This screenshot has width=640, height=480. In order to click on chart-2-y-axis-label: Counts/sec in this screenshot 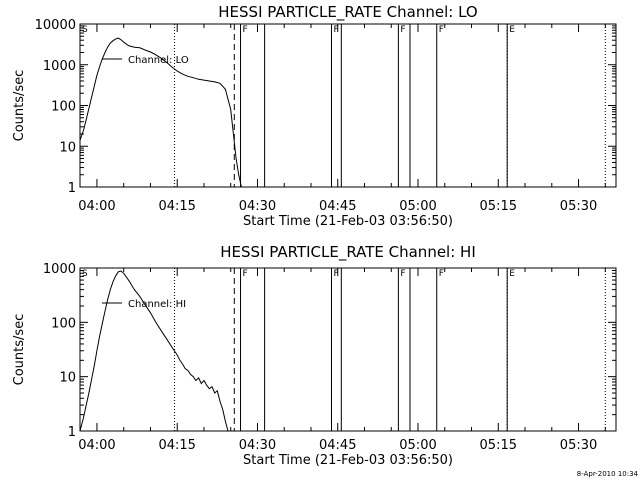, I will do `click(19, 350)`.